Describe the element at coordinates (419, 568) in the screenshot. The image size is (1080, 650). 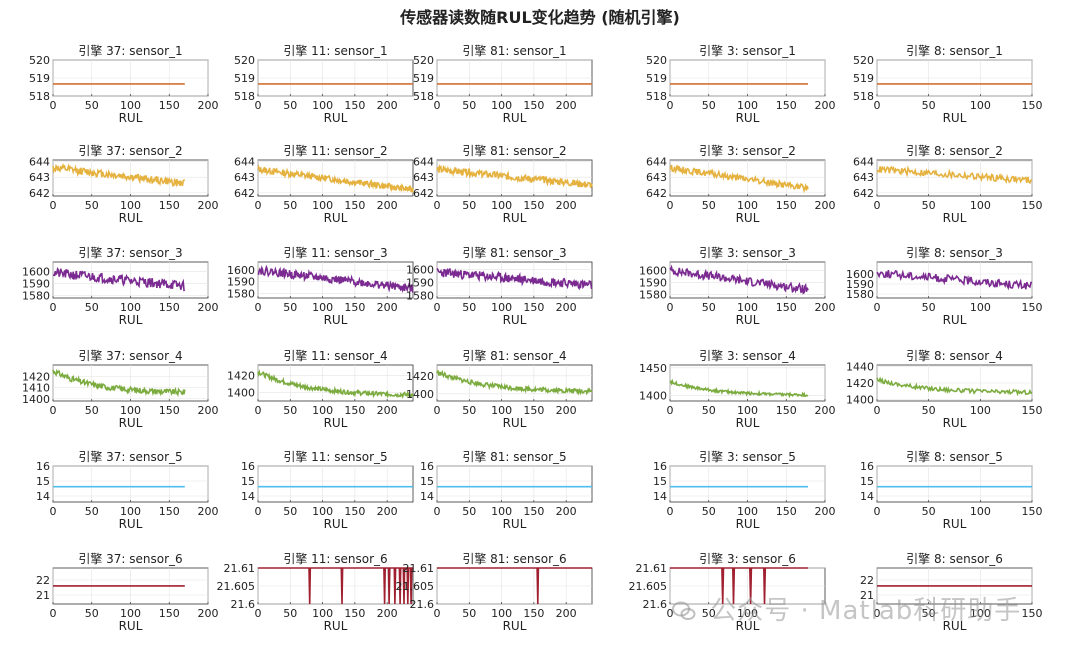
I see `y-tick-label: 21.61` at that location.